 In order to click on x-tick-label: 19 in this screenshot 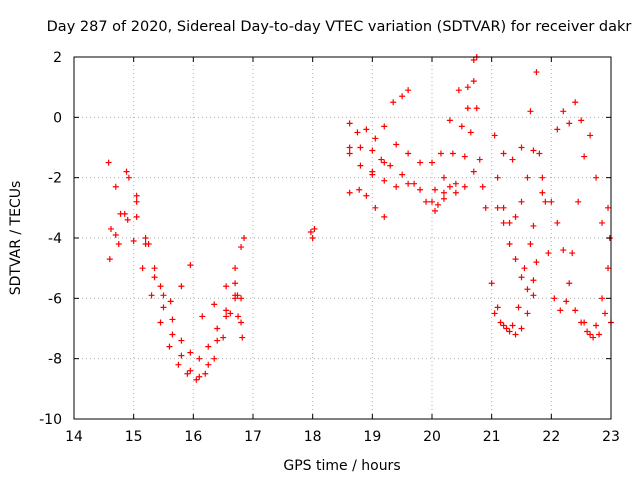, I will do `click(372, 437)`.